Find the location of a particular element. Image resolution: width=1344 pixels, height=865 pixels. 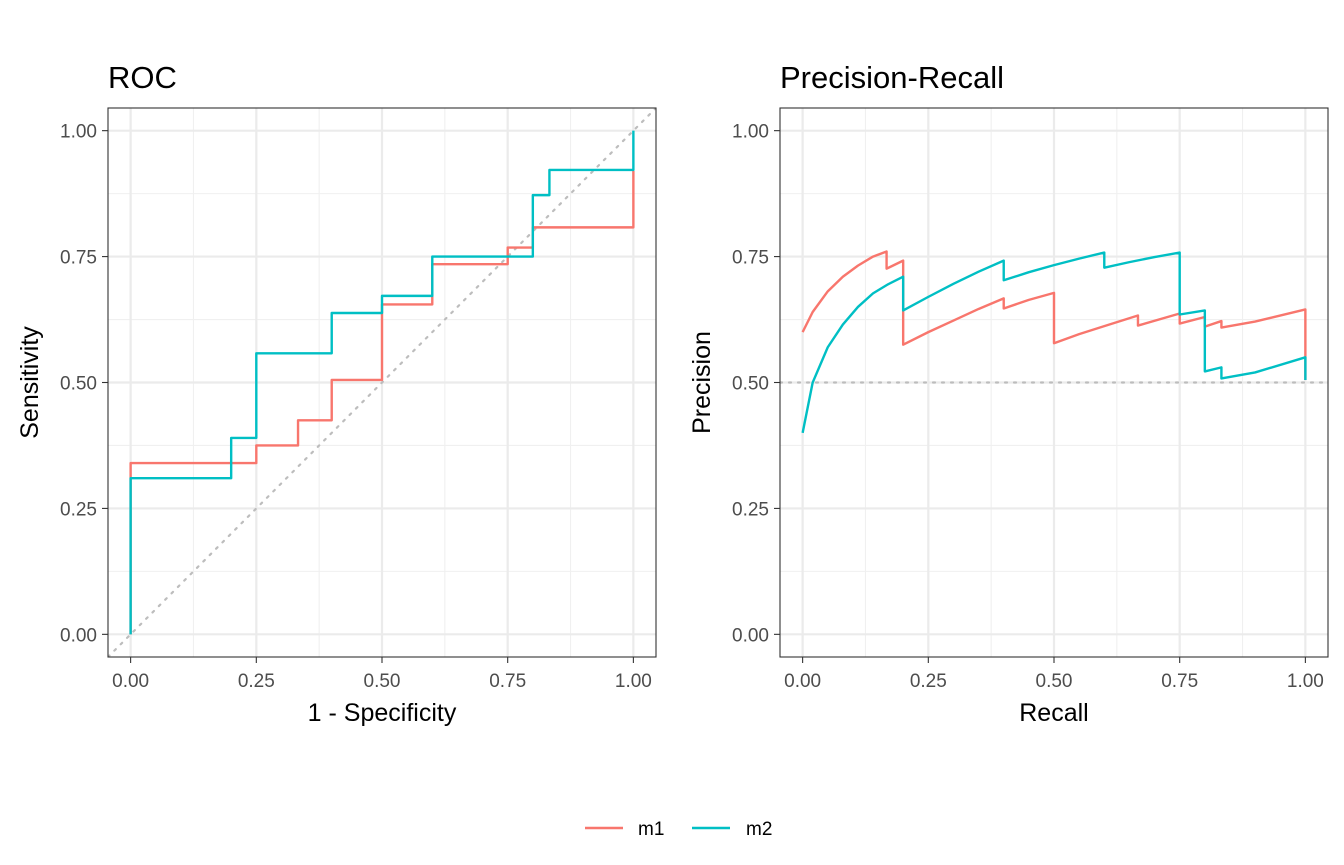

series-line-m2 is located at coordinates (1054, 342).